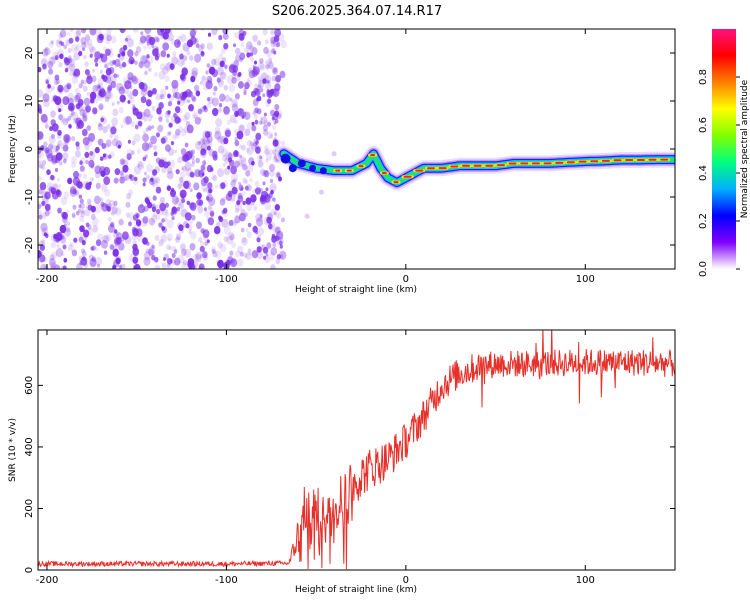 The width and height of the screenshot is (750, 600). I want to click on colorbar-tick-label: 0.0, so click(703, 269).